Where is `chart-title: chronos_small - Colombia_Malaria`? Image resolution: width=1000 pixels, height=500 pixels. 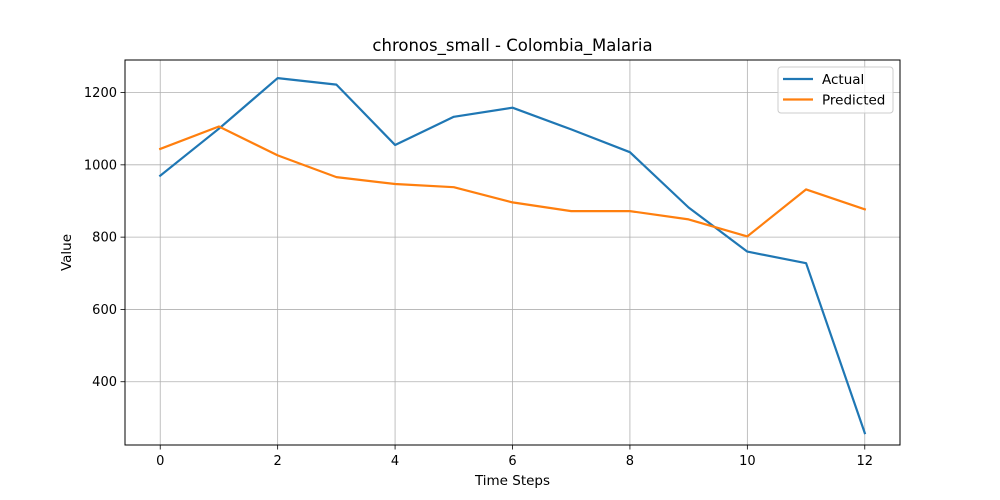
chart-title: chronos_small - Colombia_Malaria is located at coordinates (512, 46).